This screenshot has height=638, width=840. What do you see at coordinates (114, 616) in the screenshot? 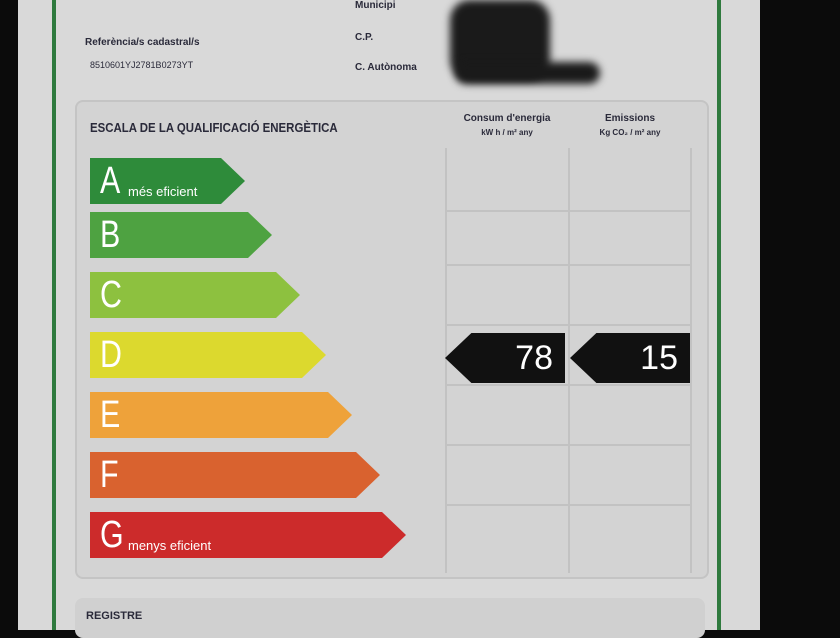
I see `registre-label: REGISTRE` at bounding box center [114, 616].